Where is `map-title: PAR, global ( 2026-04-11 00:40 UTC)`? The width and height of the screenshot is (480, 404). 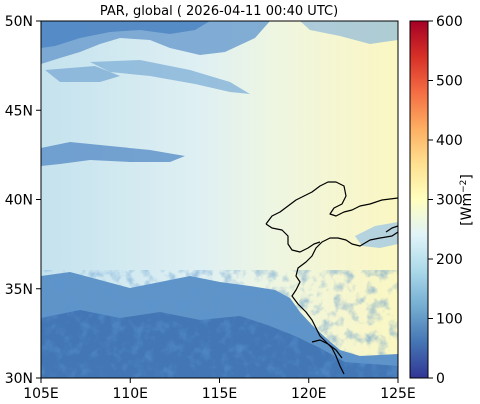 map-title: PAR, global ( 2026-04-11 00:40 UTC) is located at coordinates (219, 11).